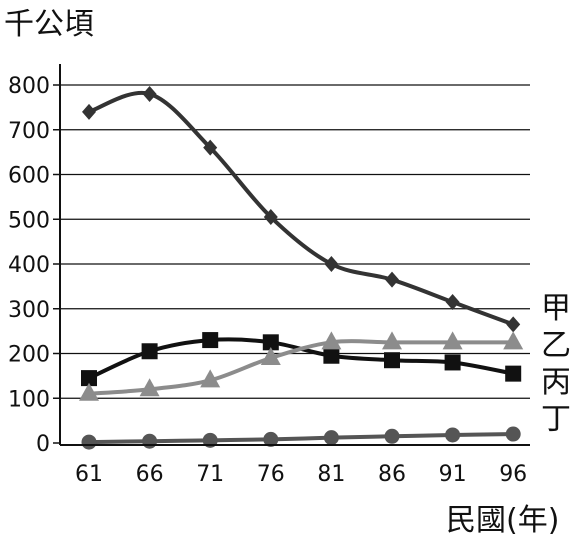 This screenshot has width=582, height=535. What do you see at coordinates (29, 176) in the screenshot?
I see `y-tick-label: 600` at bounding box center [29, 176].